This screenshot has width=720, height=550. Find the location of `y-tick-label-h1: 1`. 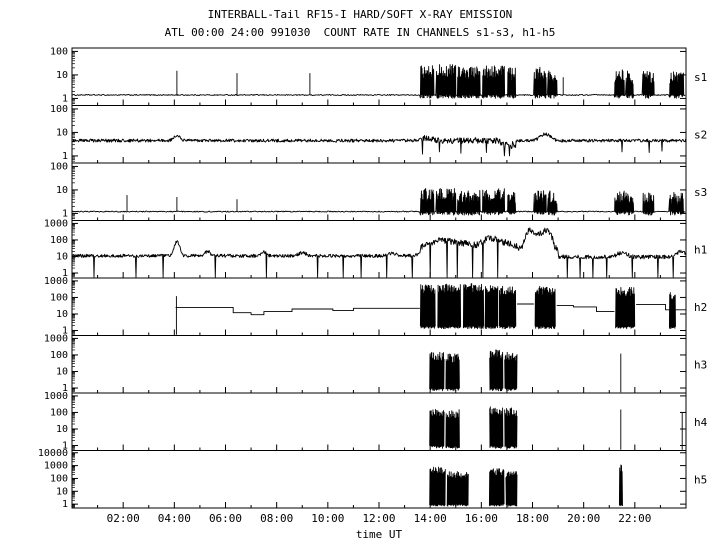

y-tick-label-h1: 1 is located at coordinates (65, 273).